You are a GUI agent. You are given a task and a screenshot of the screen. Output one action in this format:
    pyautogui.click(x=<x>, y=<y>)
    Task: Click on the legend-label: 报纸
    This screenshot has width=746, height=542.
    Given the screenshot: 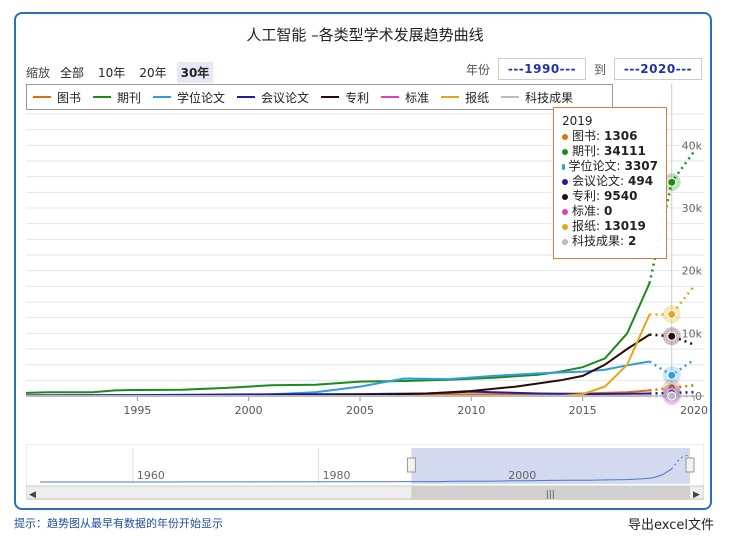 What is the action you would take?
    pyautogui.click(x=477, y=97)
    